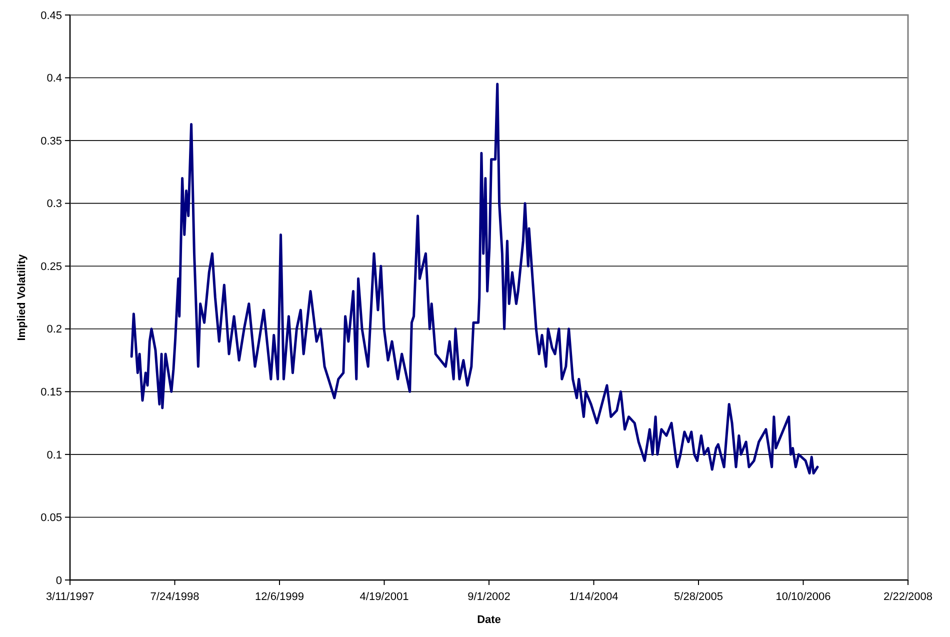 The width and height of the screenshot is (950, 637). What do you see at coordinates (51, 16) in the screenshot?
I see `y-tick-label: 0.45` at bounding box center [51, 16].